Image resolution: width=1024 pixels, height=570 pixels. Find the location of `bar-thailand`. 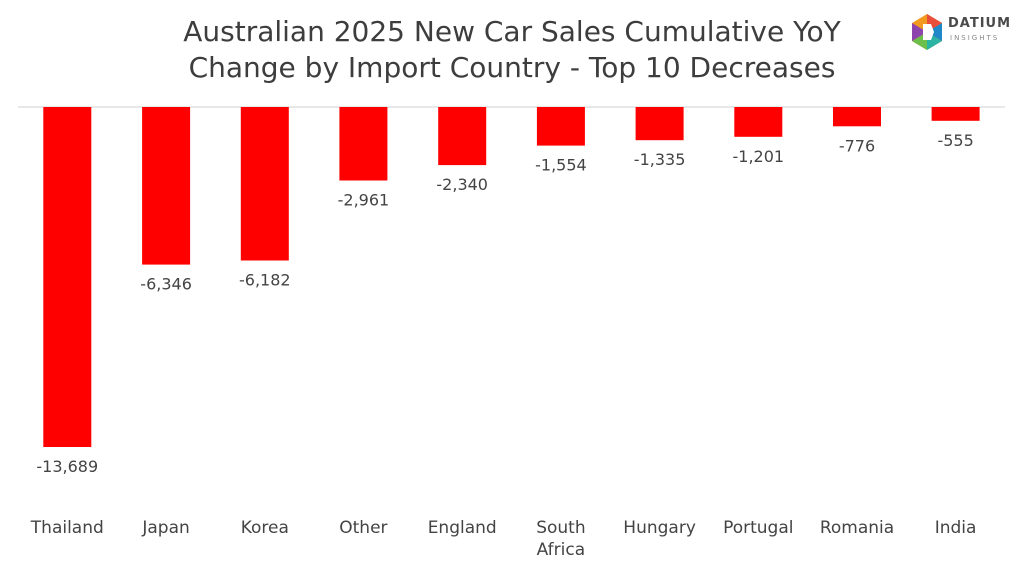

bar-thailand is located at coordinates (67, 277).